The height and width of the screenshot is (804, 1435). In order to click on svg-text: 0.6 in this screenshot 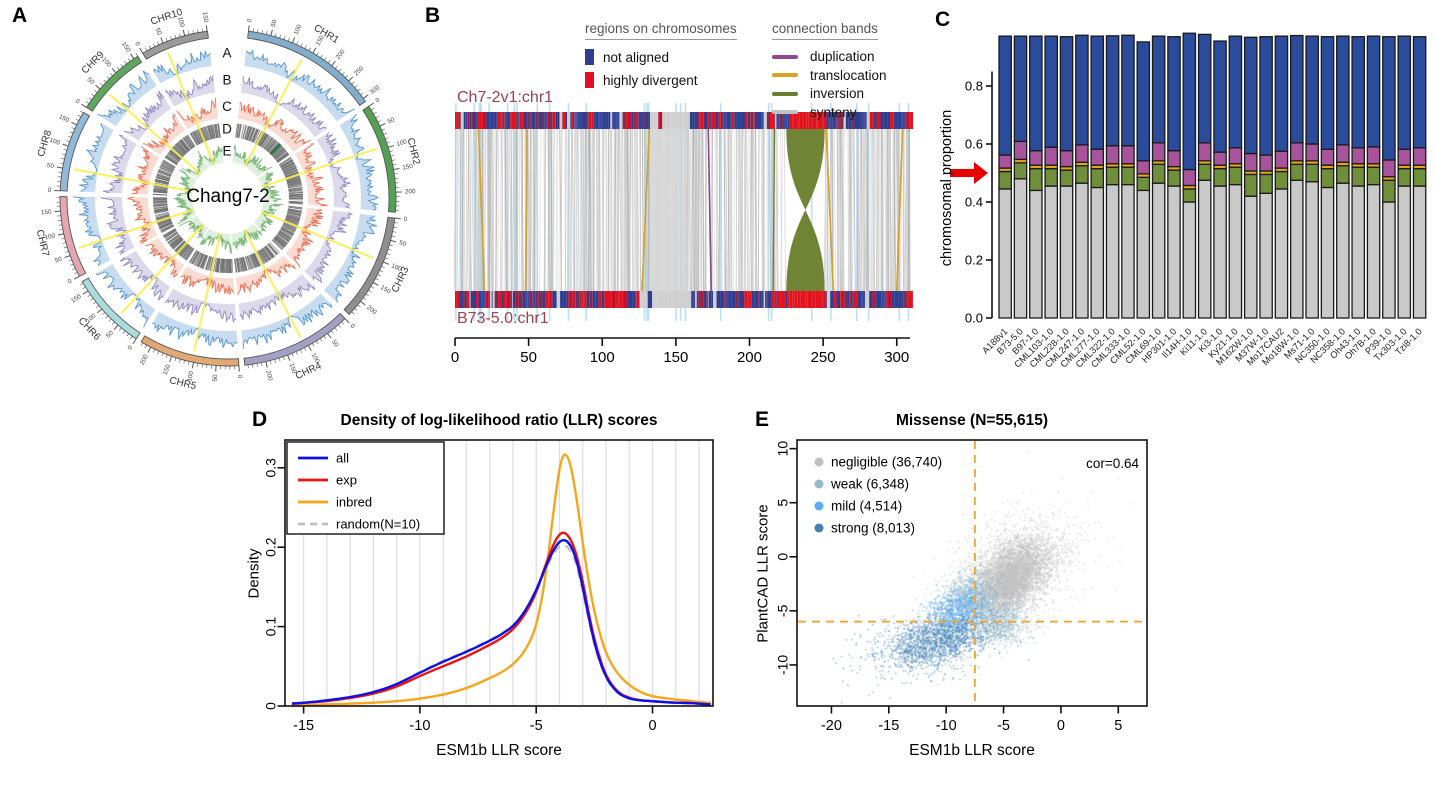, I will do `click(974, 144)`.